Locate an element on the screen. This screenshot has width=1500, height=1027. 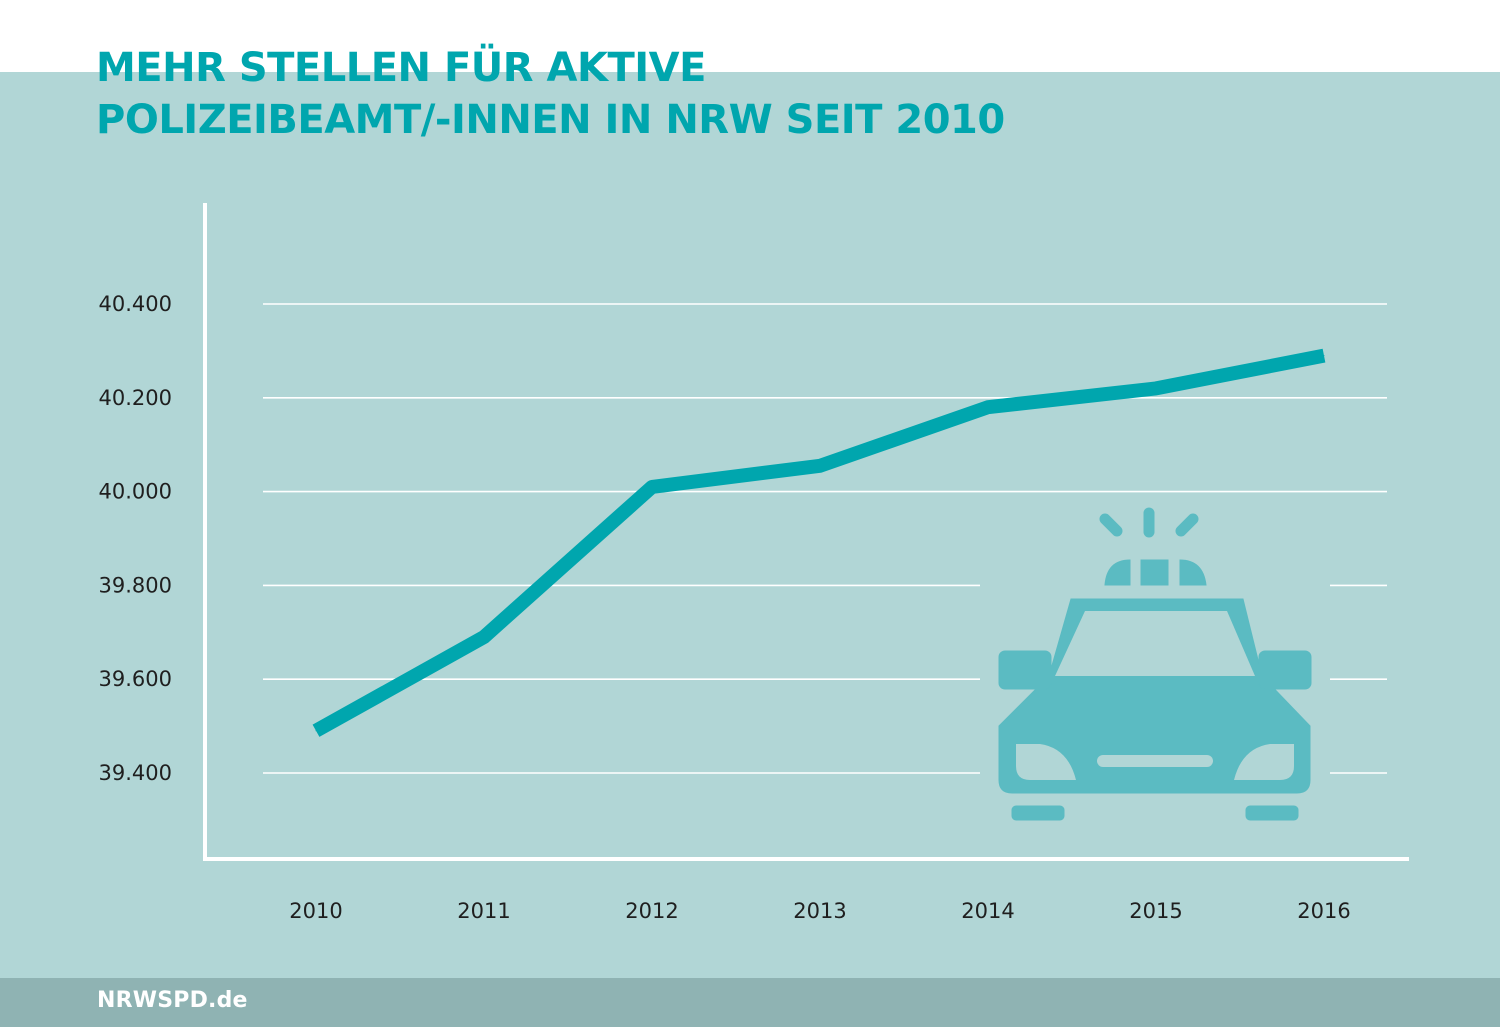
x-tick-label: 2015 is located at coordinates (1155, 911).